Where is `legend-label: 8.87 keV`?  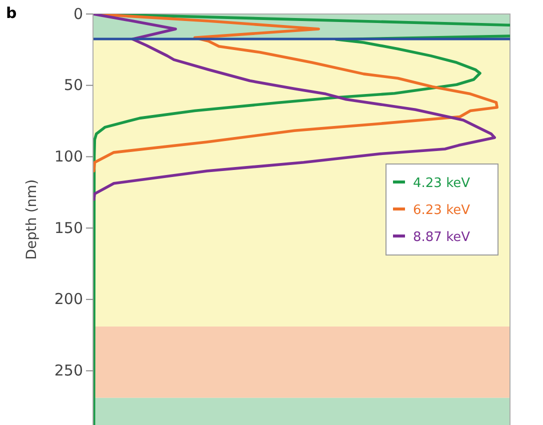
legend-label: 8.87 keV is located at coordinates (441, 237).